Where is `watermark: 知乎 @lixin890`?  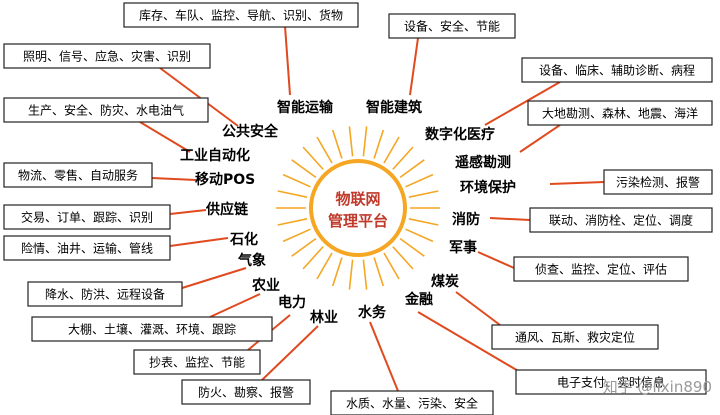 watermark: 知乎 @lixin890 is located at coordinates (657, 387).